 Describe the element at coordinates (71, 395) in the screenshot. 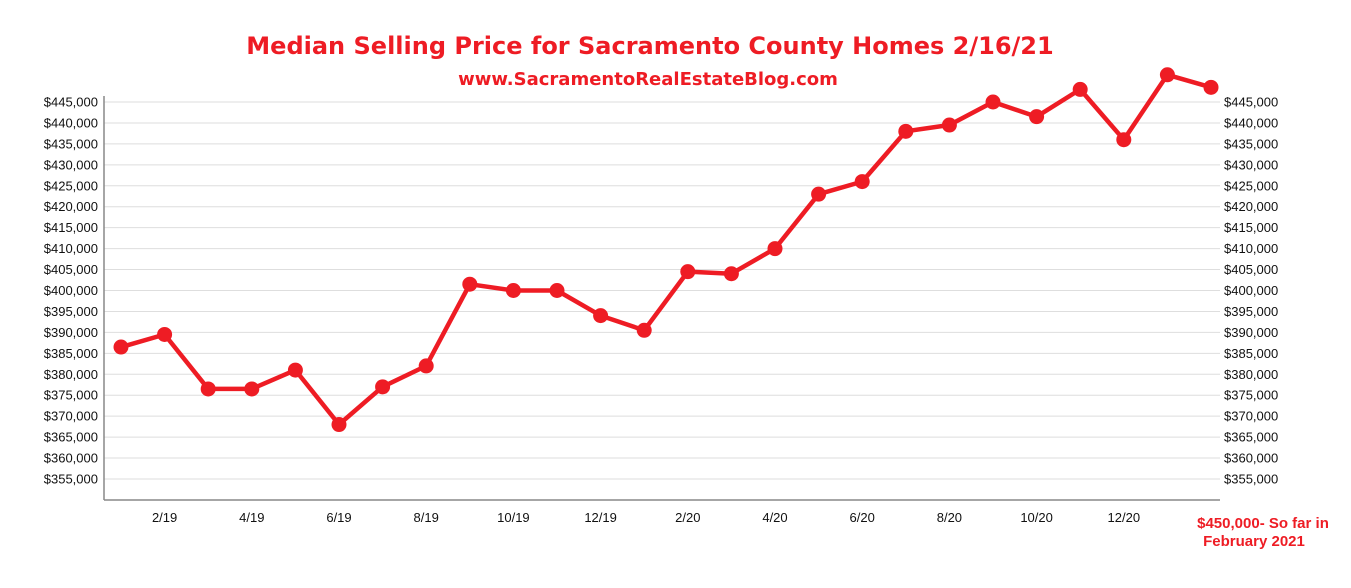

I see `y-tick-label-left: $375,000` at that location.